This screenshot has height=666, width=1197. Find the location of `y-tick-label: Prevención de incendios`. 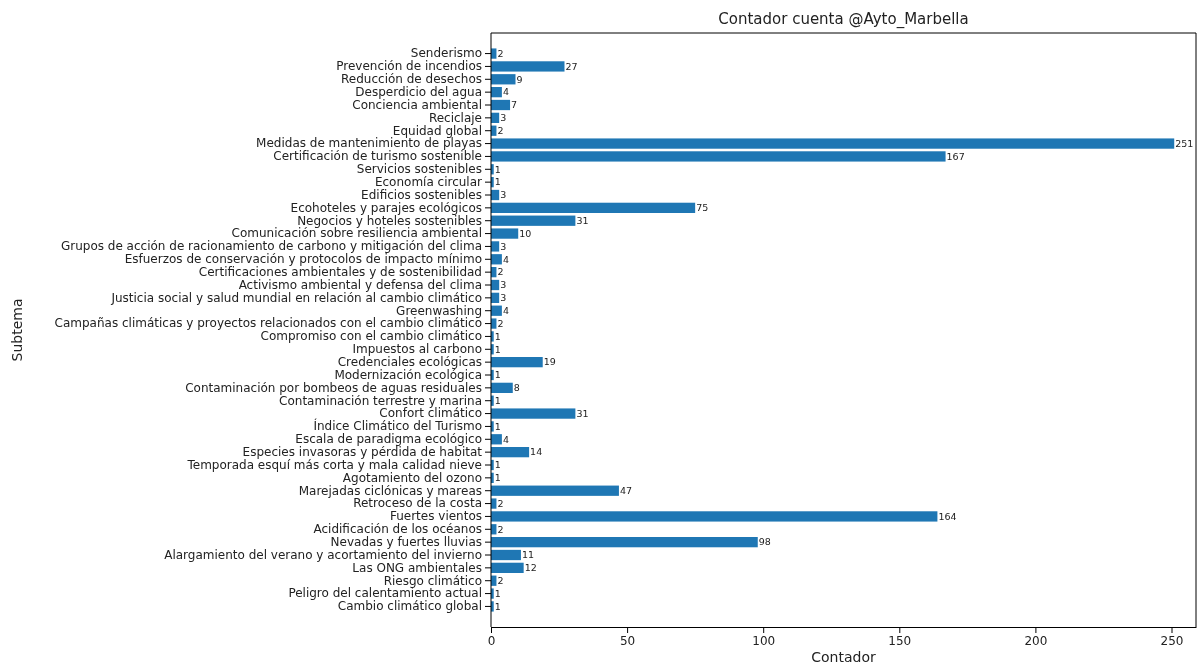

y-tick-label: Prevención de incendios is located at coordinates (409, 66).